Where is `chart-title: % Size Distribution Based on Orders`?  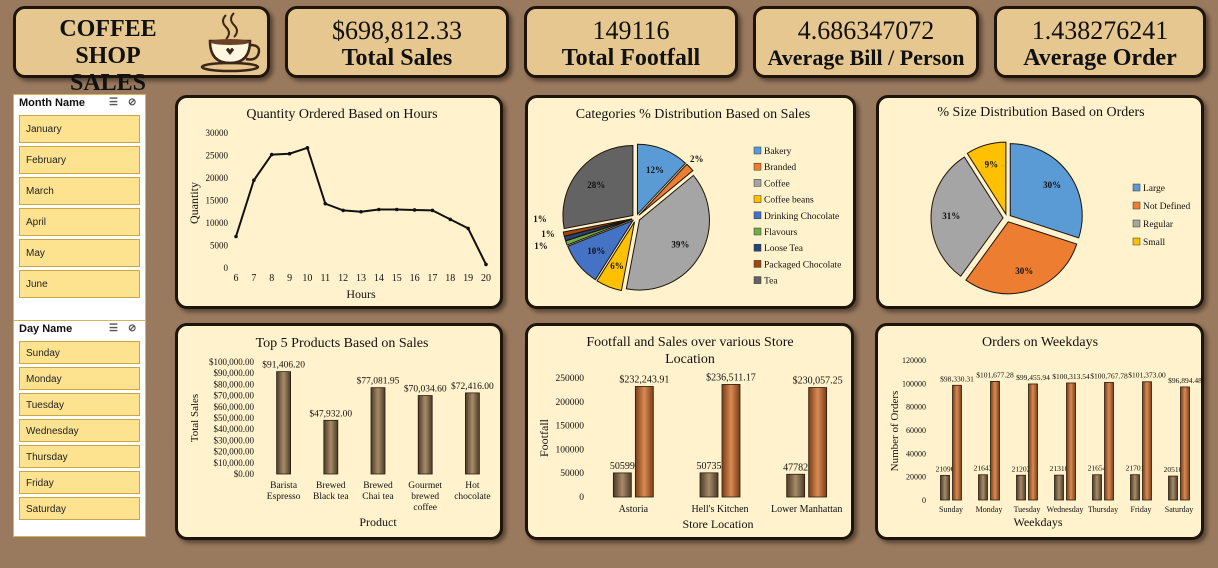
chart-title: % Size Distribution Based on Orders is located at coordinates (1040, 112).